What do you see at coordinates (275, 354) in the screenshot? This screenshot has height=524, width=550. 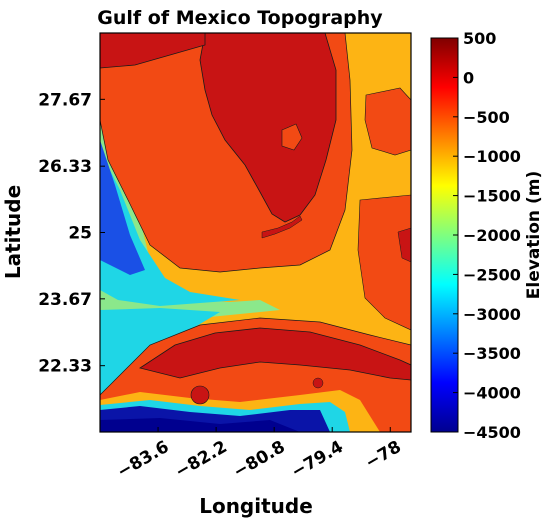 I see `cuba-island` at bounding box center [275, 354].